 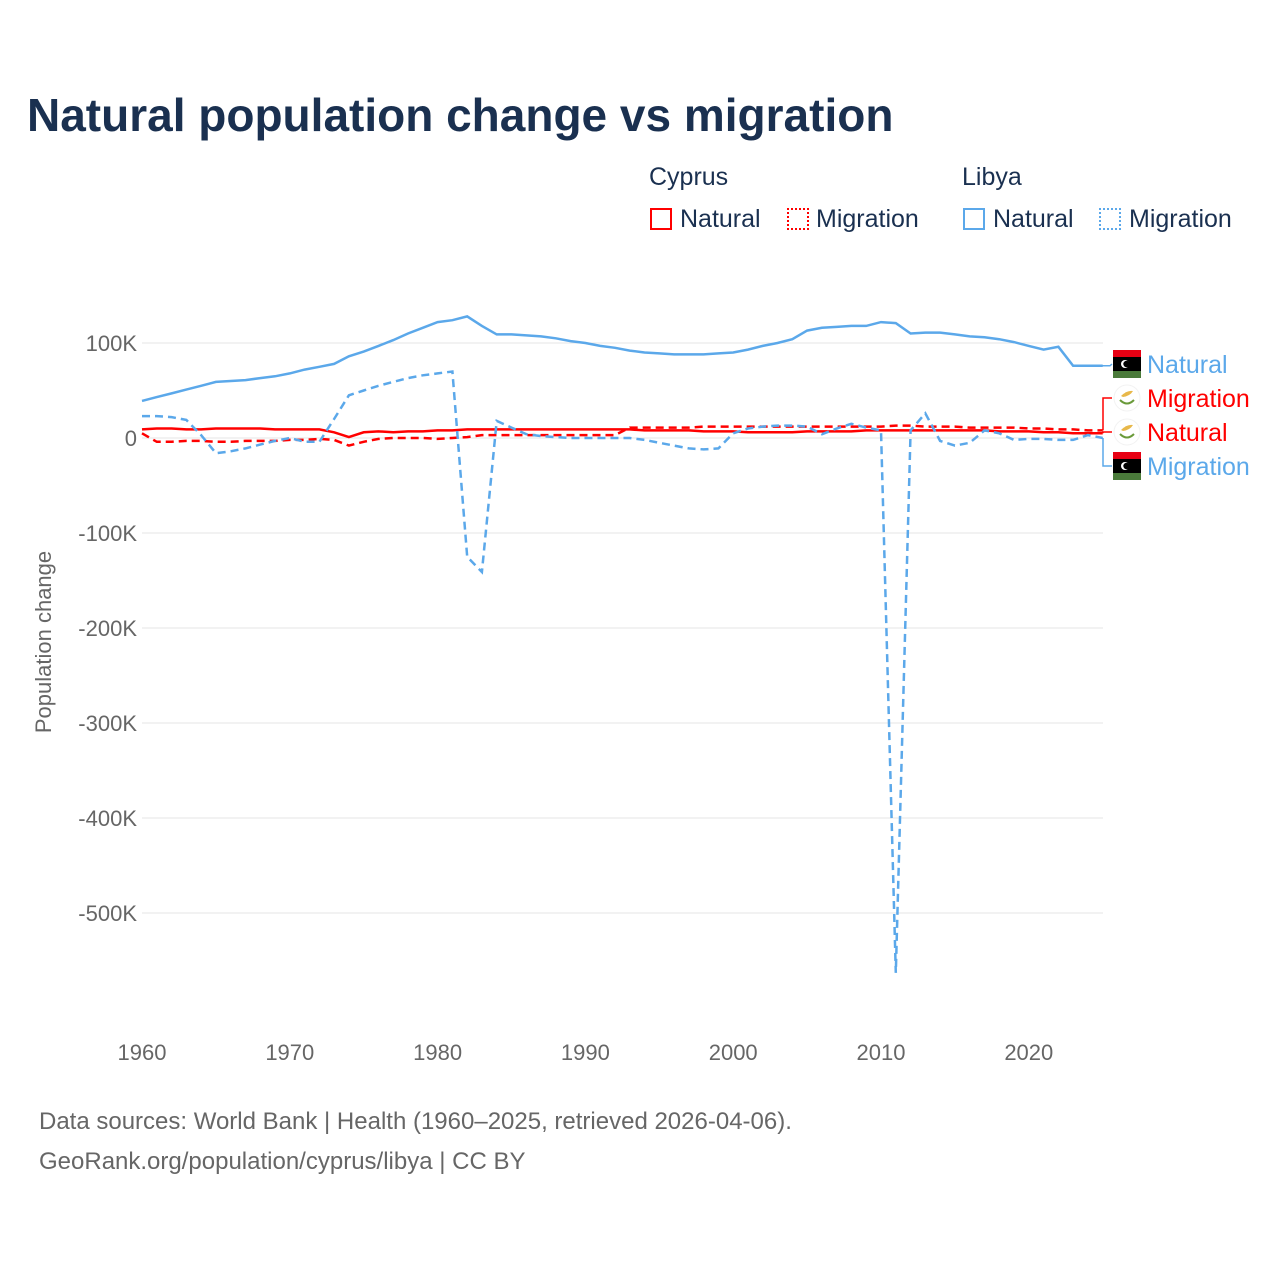 What do you see at coordinates (622, 359) in the screenshot?
I see `series-line-libya-natural` at bounding box center [622, 359].